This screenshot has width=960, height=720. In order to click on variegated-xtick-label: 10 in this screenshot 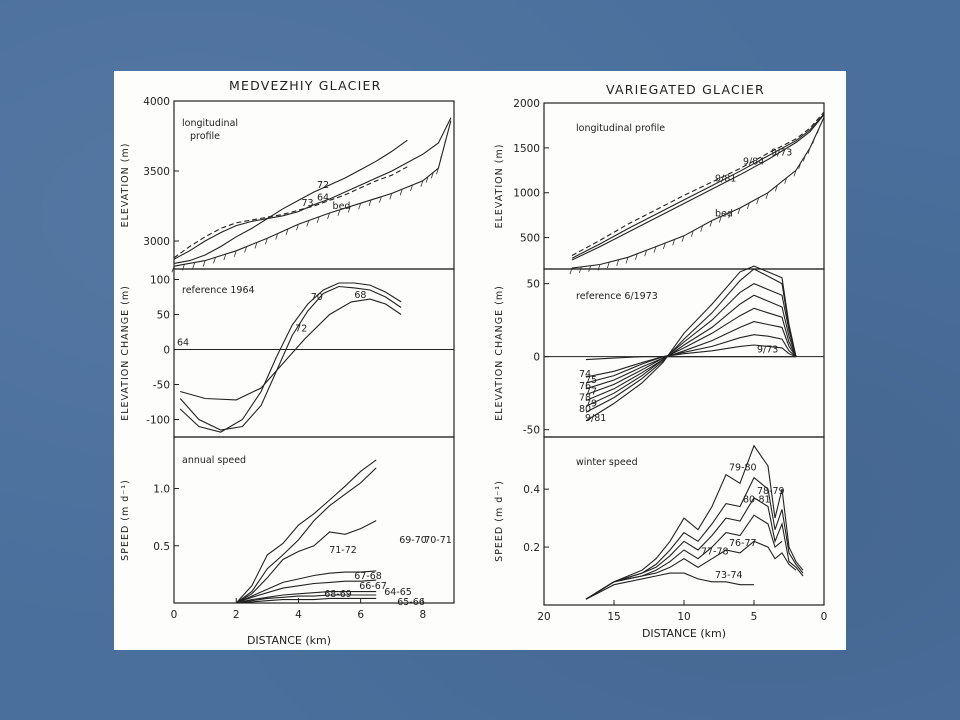, I will do `click(683, 617)`.